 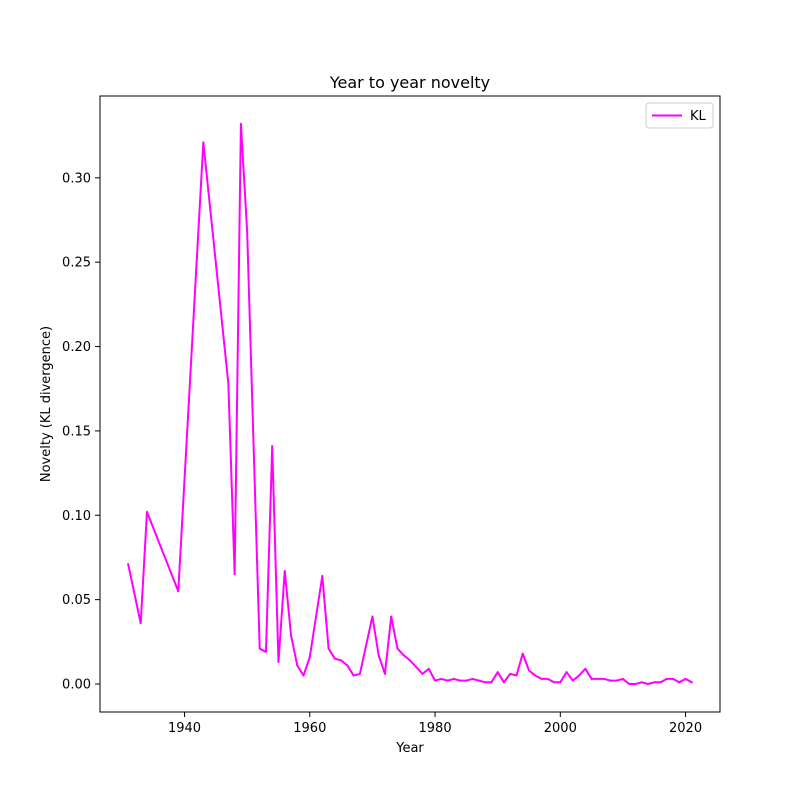 I want to click on x-tick-label: 2020, so click(x=685, y=728).